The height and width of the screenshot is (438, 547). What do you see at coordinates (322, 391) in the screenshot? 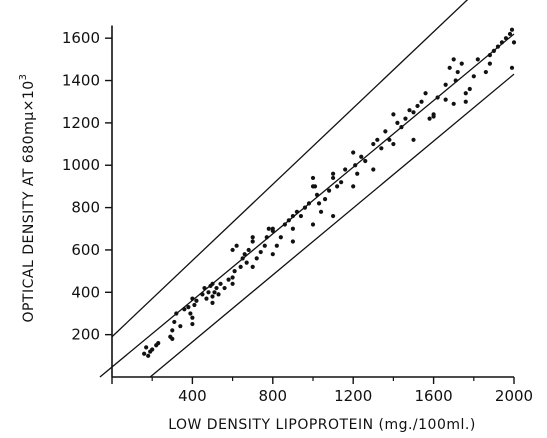
I see `x-axis-ticks: 400 800 1200 1600 2000` at bounding box center [322, 391].